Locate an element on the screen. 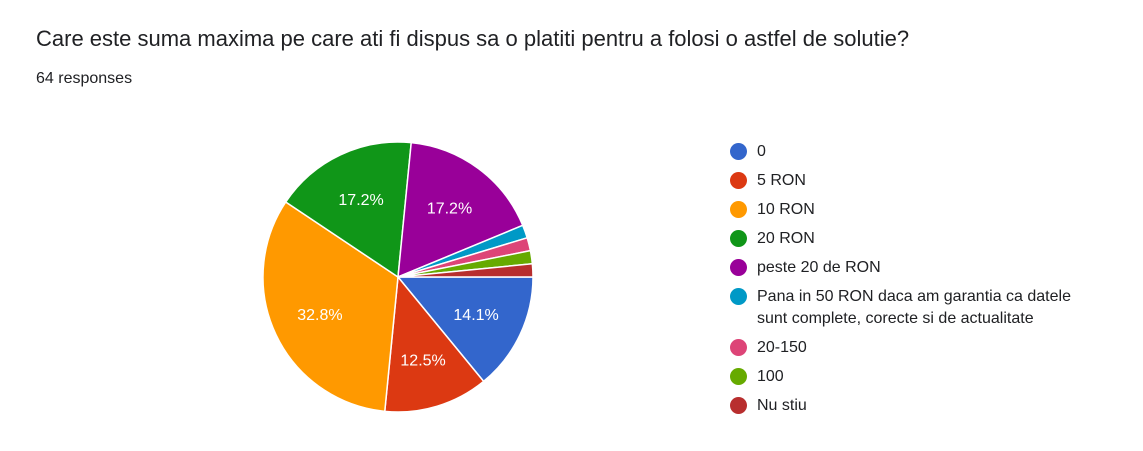 Image resolution: width=1143 pixels, height=451 pixels. legend-item: 0 is located at coordinates (920, 152).